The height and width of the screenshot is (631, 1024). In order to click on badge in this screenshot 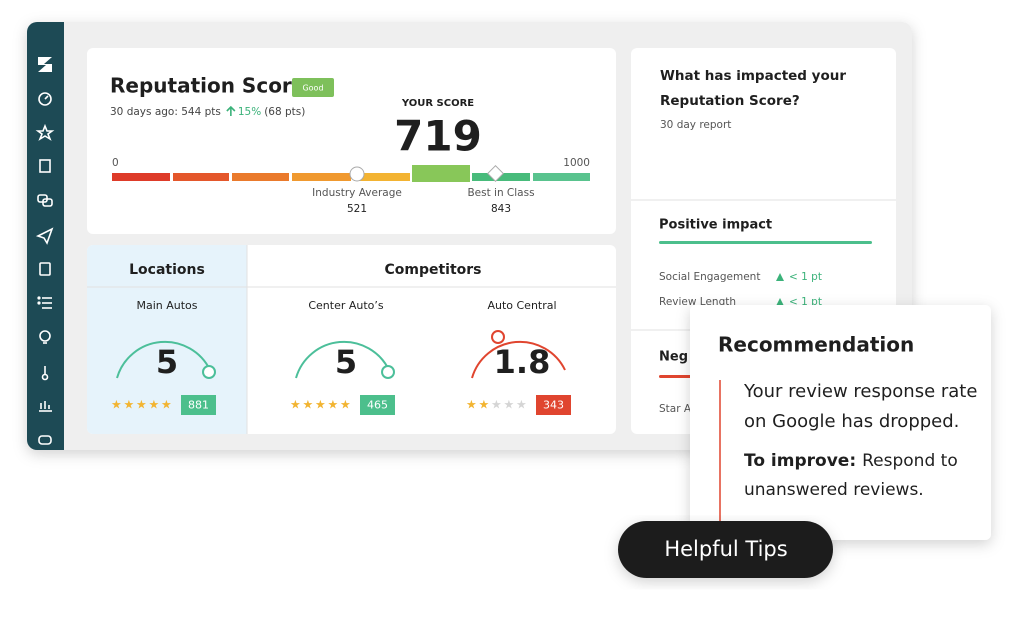, I will do `click(313, 87)`.